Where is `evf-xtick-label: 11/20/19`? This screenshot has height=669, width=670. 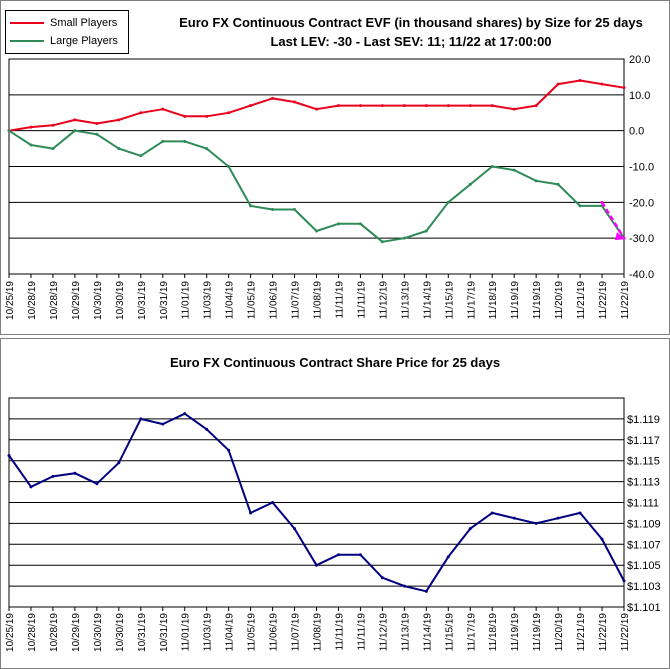 evf-xtick-label: 11/20/19 is located at coordinates (559, 300).